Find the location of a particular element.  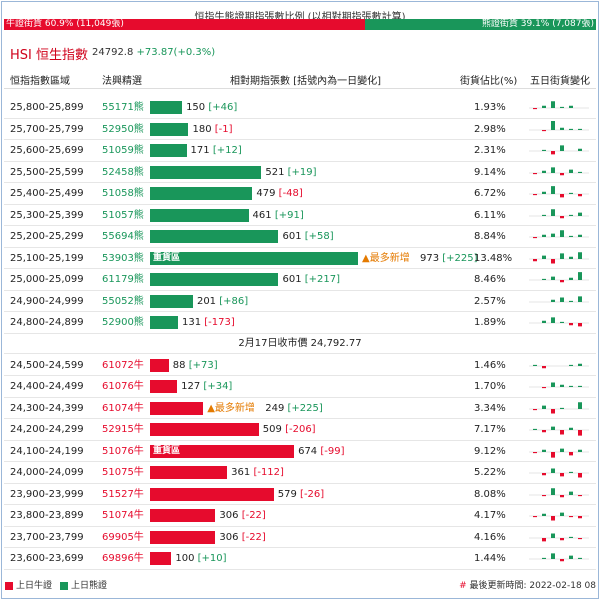

ratio-cell: 2.57% is located at coordinates (490, 301).